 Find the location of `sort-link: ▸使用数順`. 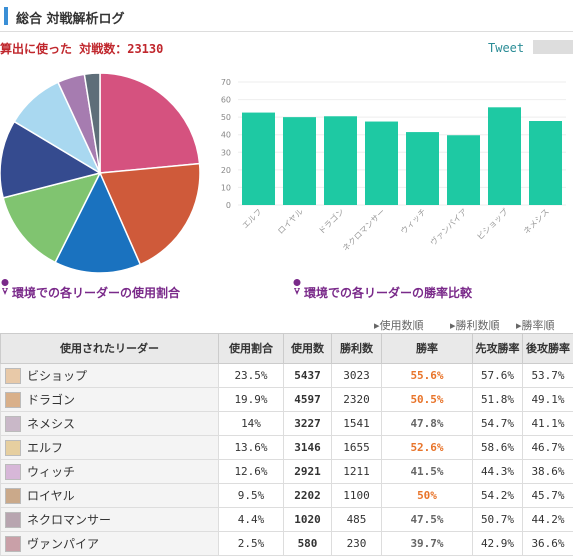

sort-link: ▸使用数順 is located at coordinates (399, 325).